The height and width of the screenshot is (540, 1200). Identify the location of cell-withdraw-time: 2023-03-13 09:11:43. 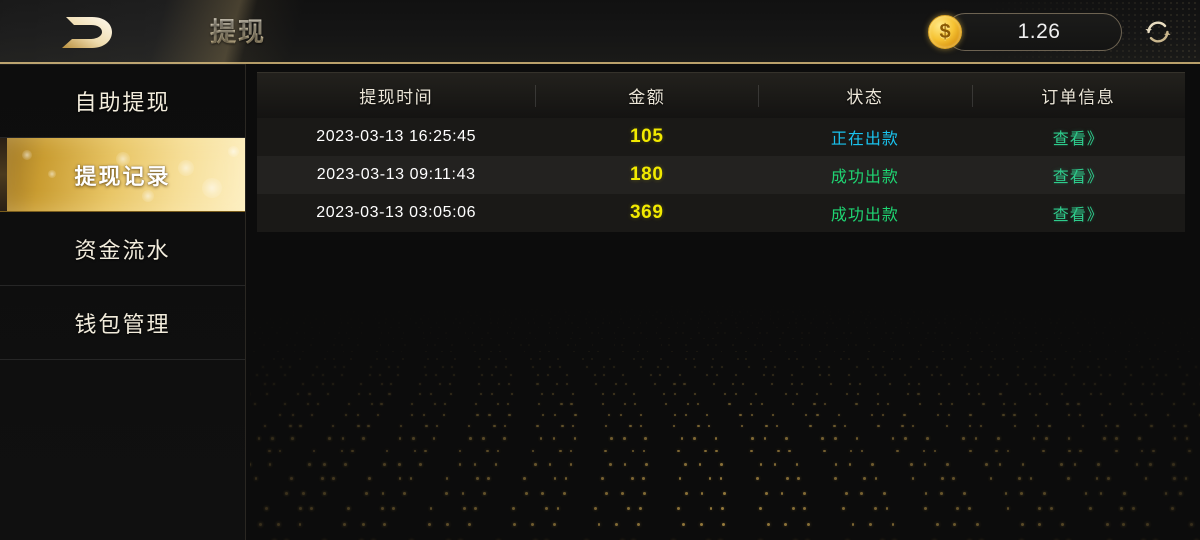
(396, 174).